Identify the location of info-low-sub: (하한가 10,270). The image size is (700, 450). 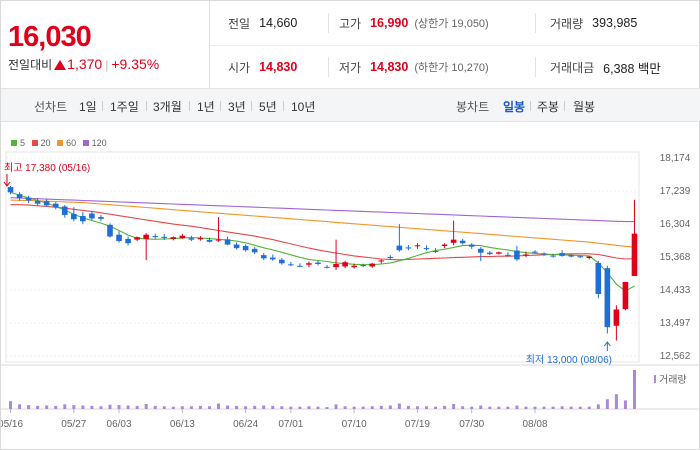
(451, 68).